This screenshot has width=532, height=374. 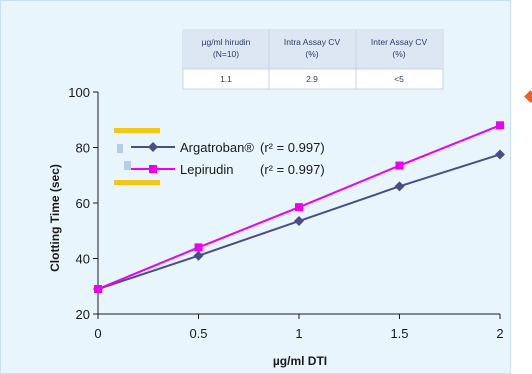 I want to click on table-cell-hirudin: 1.1, so click(x=226, y=79).